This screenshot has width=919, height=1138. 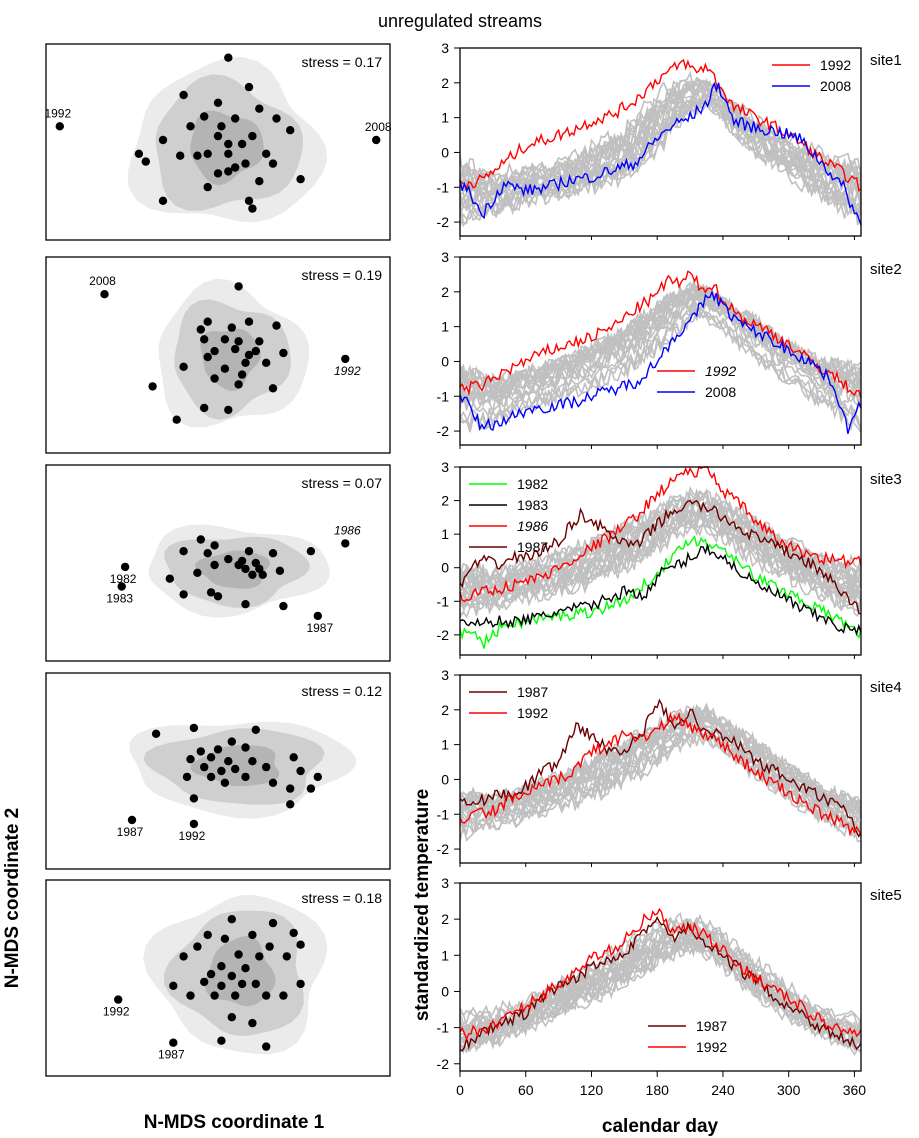 What do you see at coordinates (592, 1090) in the screenshot?
I see `x-tick-label: 120` at bounding box center [592, 1090].